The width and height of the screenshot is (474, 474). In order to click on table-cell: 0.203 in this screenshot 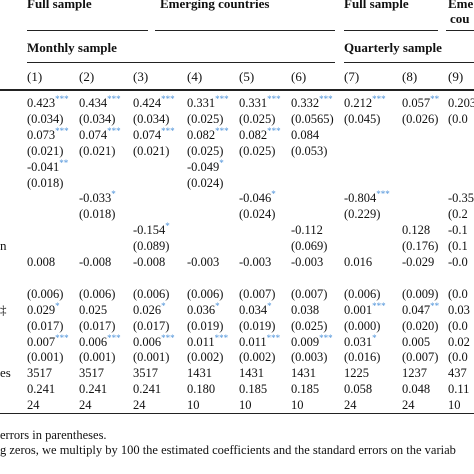, I will do `click(461, 103)`.